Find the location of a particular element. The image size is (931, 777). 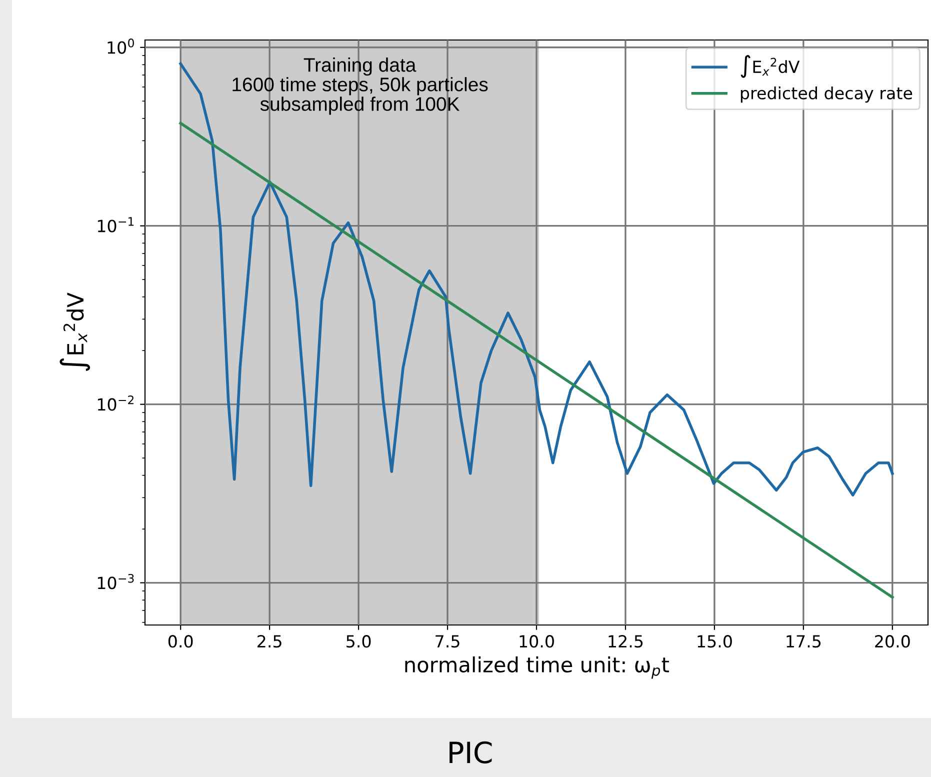

y-tick-label: 10$^{0}$ is located at coordinates (121, 46).